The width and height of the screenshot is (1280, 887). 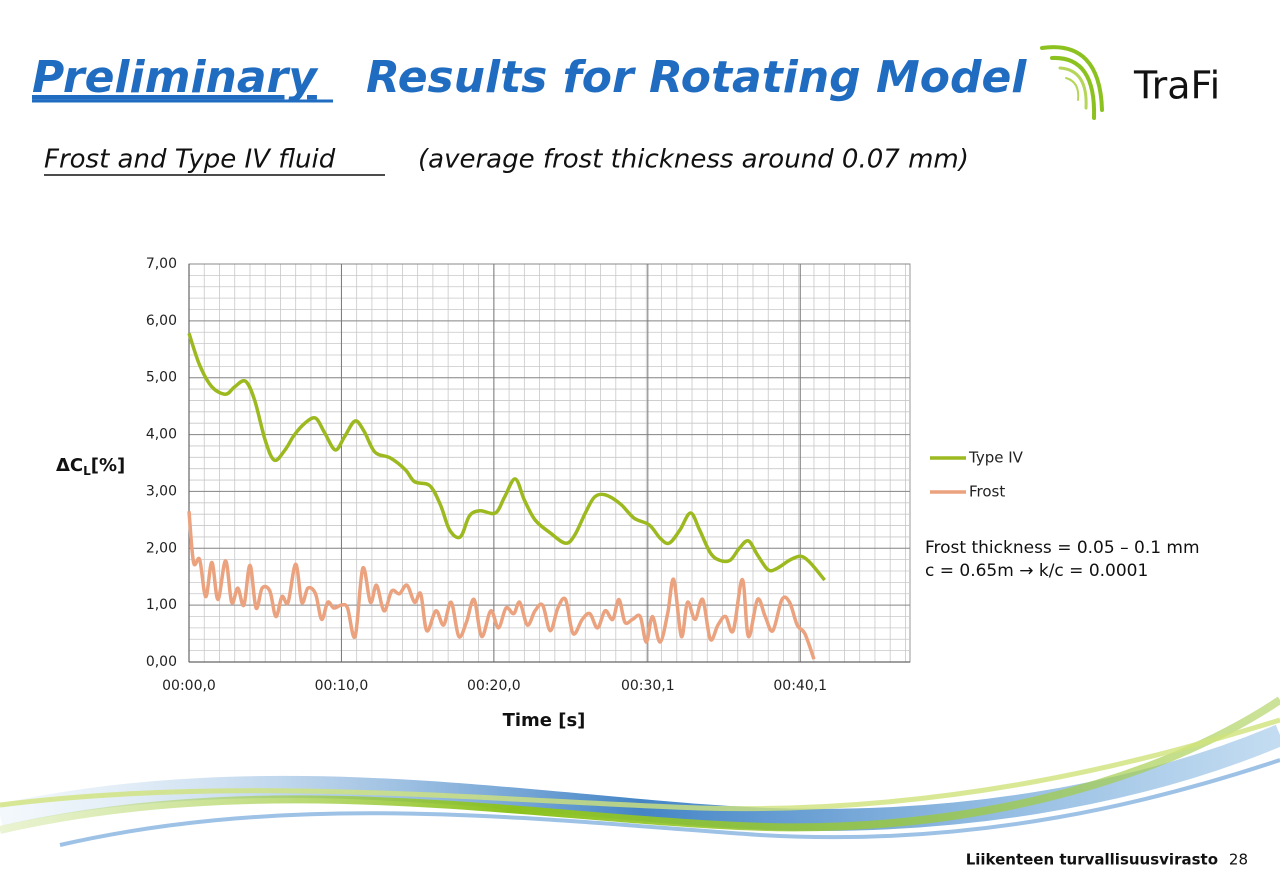 What do you see at coordinates (190, 160) in the screenshot?
I see `subtitle-underlined: Frost and Type IV fluid` at bounding box center [190, 160].